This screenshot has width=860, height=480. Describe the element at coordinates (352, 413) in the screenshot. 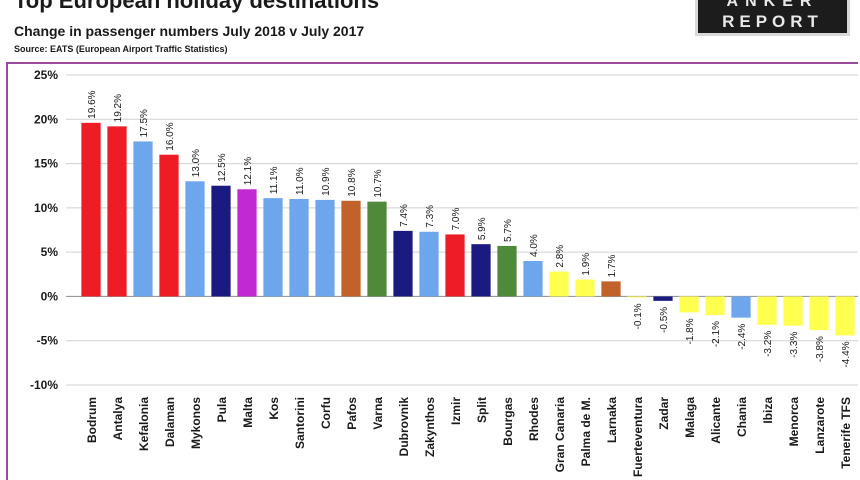

I see `category-label: Pafos` at that location.